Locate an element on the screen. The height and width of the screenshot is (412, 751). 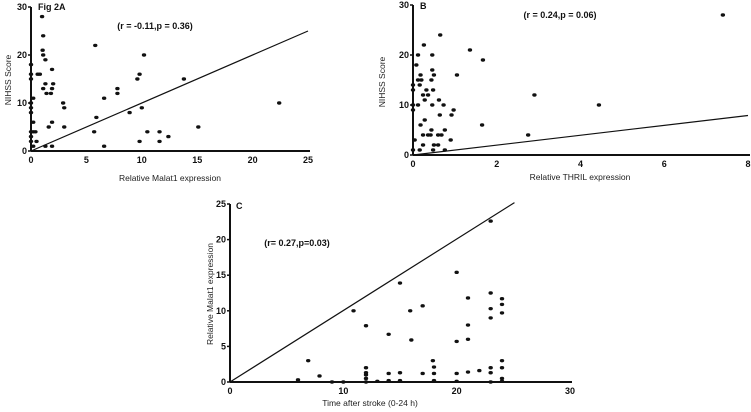
panel-title: B is located at coordinates (423, 6).